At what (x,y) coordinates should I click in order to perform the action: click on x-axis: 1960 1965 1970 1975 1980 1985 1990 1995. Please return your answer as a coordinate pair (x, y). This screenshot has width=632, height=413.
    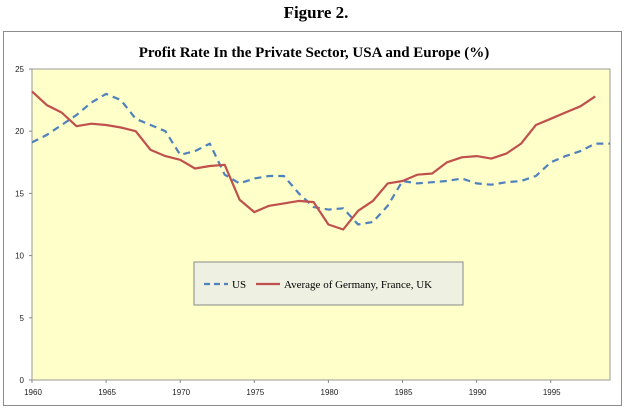
    Looking at the image, I should click on (292, 388).